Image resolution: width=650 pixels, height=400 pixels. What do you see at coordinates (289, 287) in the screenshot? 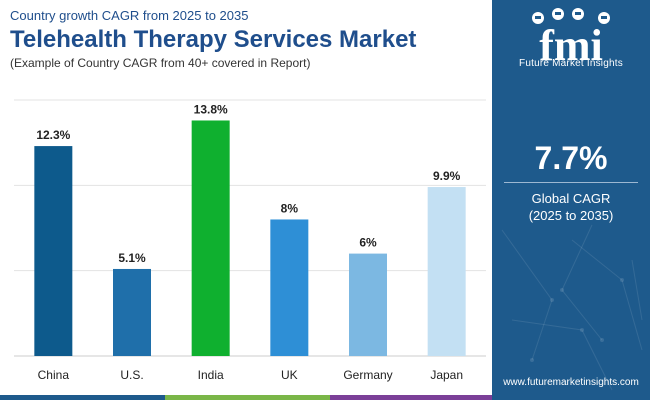
I see `bar-uk` at bounding box center [289, 287].